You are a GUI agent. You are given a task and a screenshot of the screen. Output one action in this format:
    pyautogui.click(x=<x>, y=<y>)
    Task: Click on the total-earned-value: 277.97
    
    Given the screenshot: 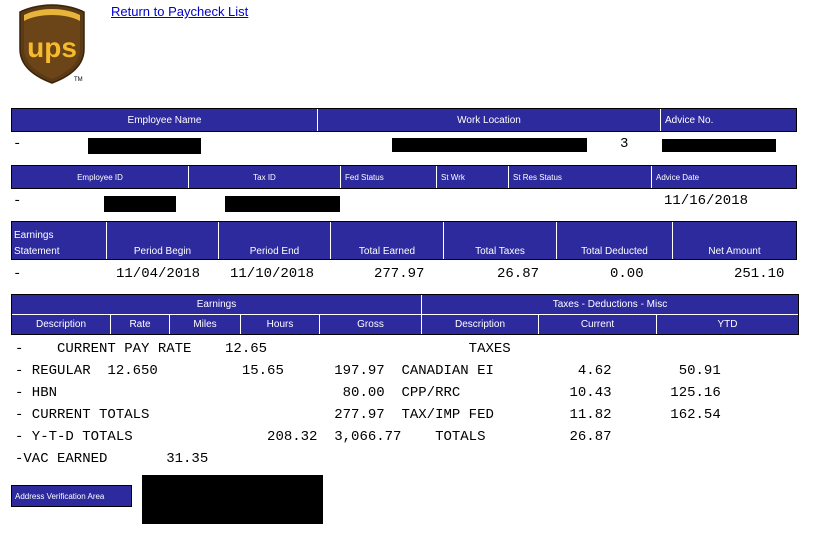 What is the action you would take?
    pyautogui.click(x=399, y=274)
    